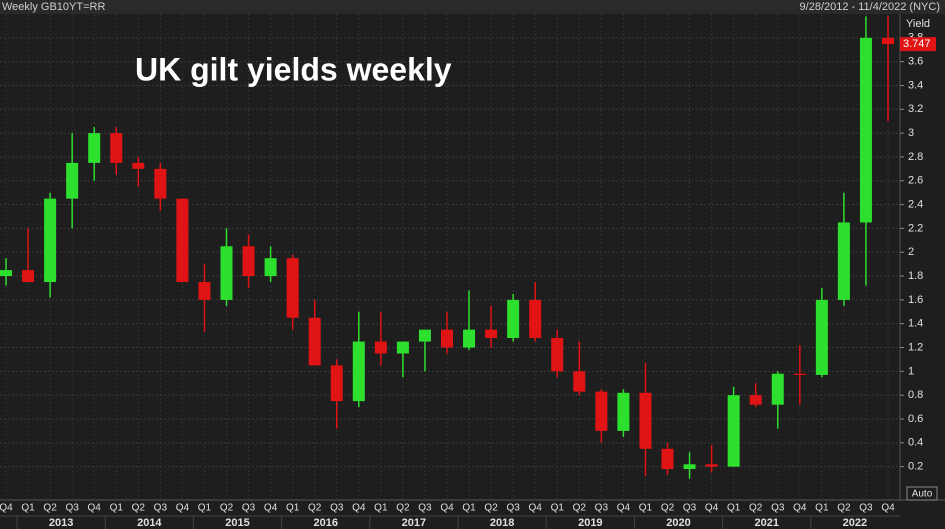 The image size is (945, 529). What do you see at coordinates (502, 523) in the screenshot?
I see `year-label: 2018` at bounding box center [502, 523].